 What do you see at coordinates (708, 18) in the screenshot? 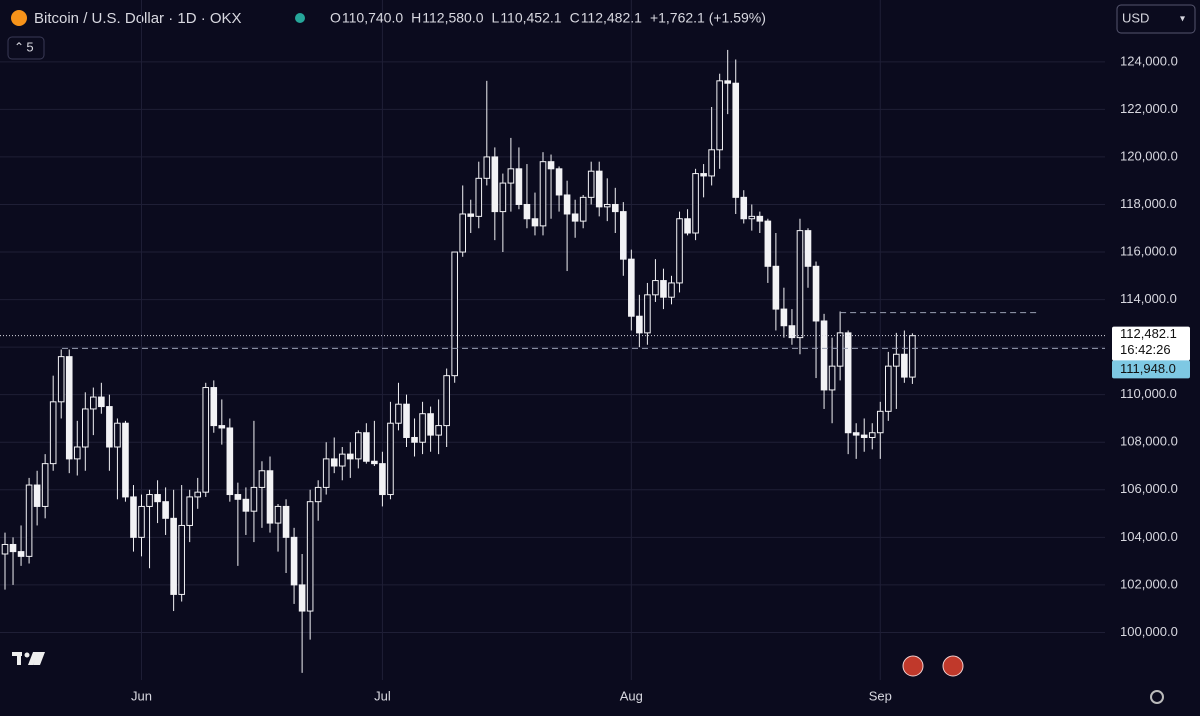
I see `change: +1,762.1 (+1.59%)` at bounding box center [708, 18].